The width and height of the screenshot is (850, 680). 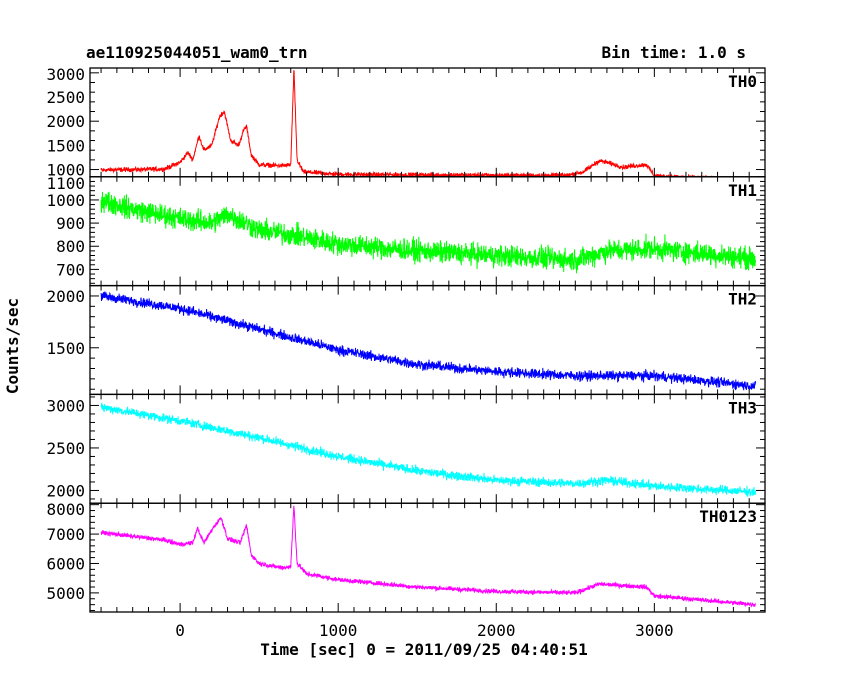 I want to click on series-line-th1, so click(x=428, y=232).